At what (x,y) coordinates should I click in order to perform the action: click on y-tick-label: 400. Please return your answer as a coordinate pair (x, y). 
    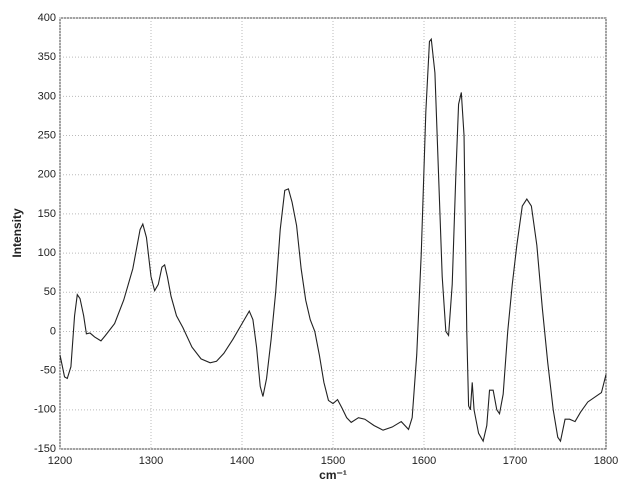
    Looking at the image, I should click on (47, 18).